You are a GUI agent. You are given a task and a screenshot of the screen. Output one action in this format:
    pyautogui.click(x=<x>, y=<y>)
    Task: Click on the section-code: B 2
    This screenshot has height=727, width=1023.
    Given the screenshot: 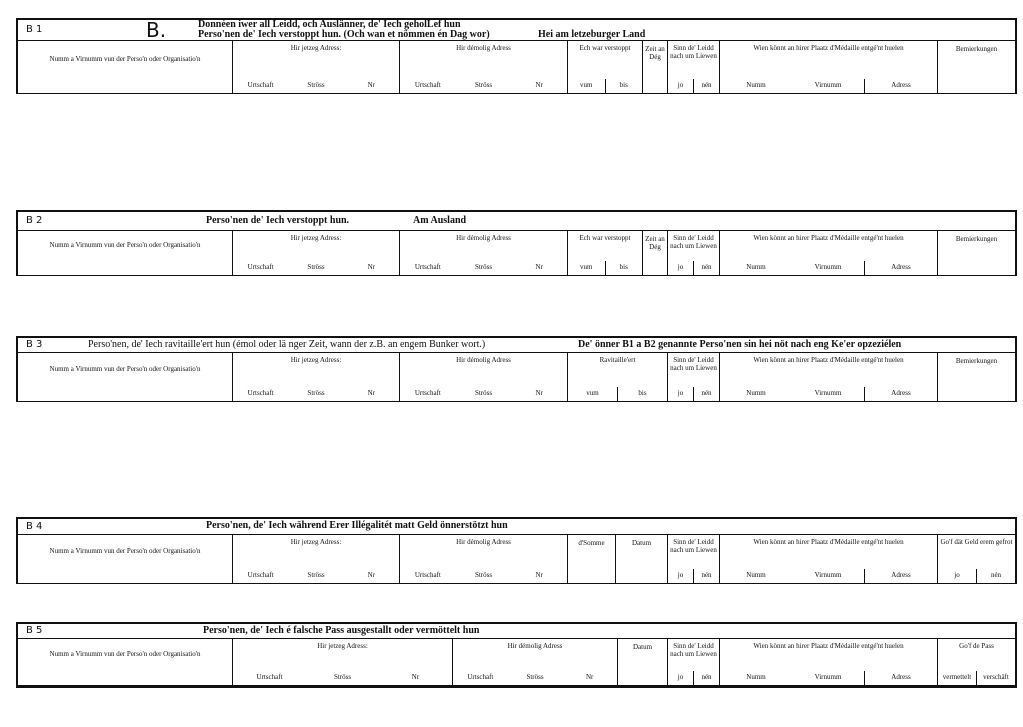 What is the action you would take?
    pyautogui.click(x=34, y=220)
    